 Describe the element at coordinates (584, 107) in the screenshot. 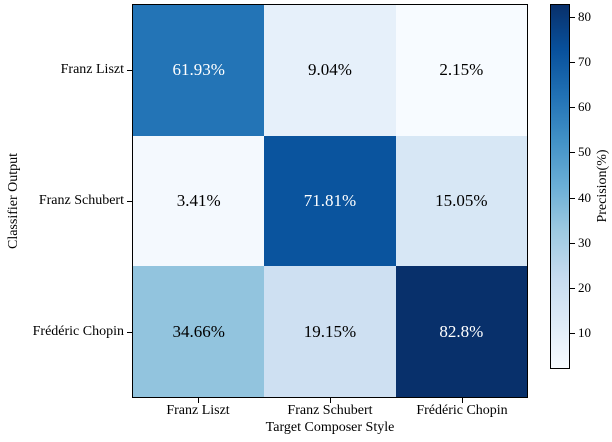

I see `colorbar-tick-label: 60` at that location.